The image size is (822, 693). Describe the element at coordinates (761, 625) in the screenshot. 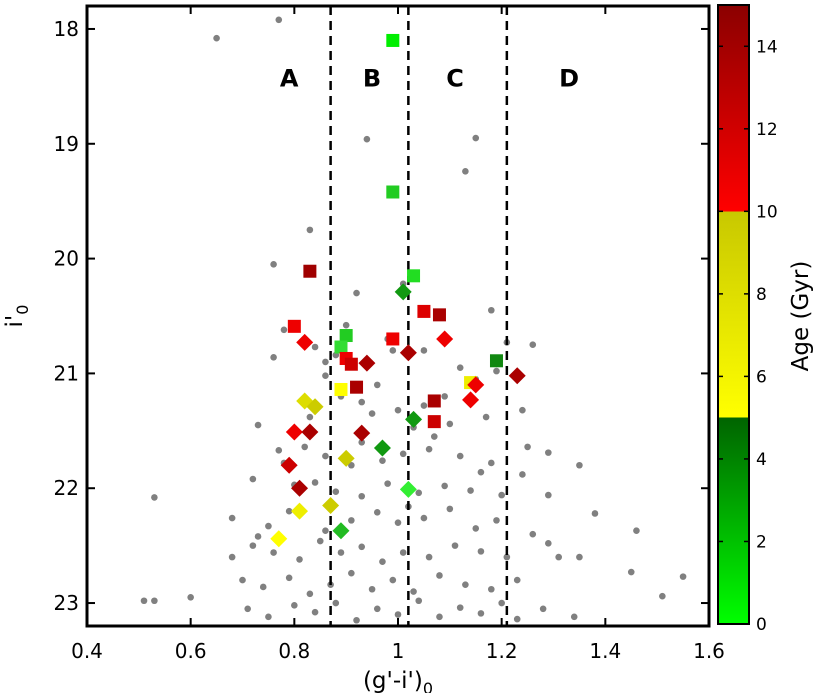

I see `colorbar-tick-label: 0` at that location.